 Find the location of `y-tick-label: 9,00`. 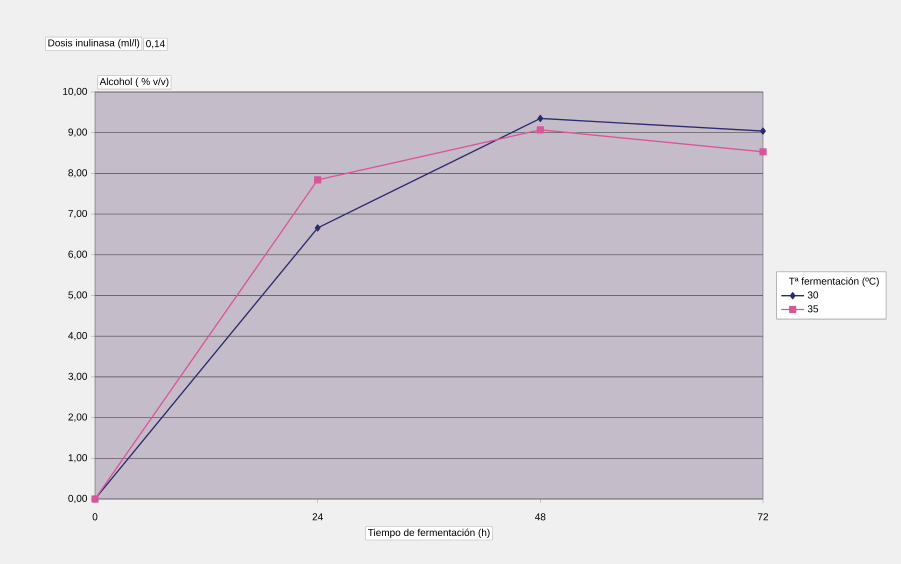

y-tick-label: 9,00 is located at coordinates (78, 132).